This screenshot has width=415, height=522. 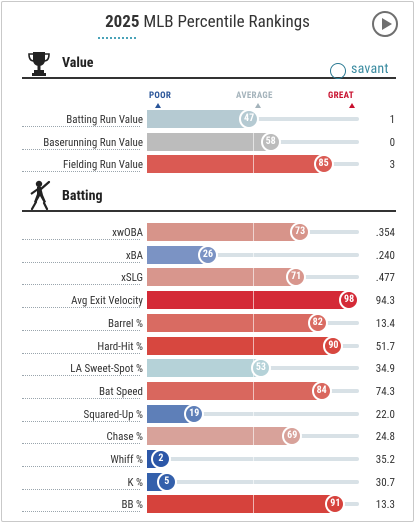 I want to click on percentile-bubble: 85, so click(x=323, y=164).